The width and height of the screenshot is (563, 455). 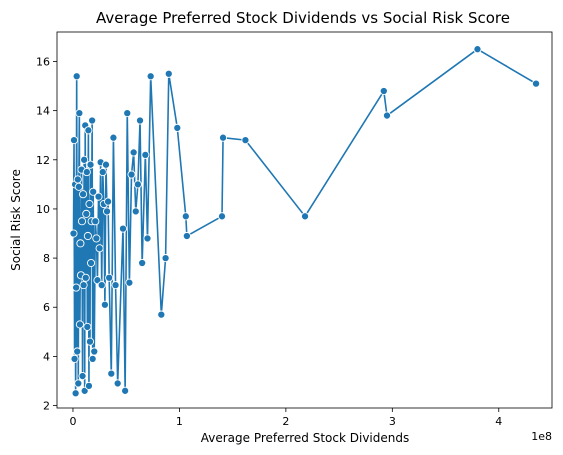 What do you see at coordinates (179, 421) in the screenshot?
I see `x-tick-label: 1` at bounding box center [179, 421].